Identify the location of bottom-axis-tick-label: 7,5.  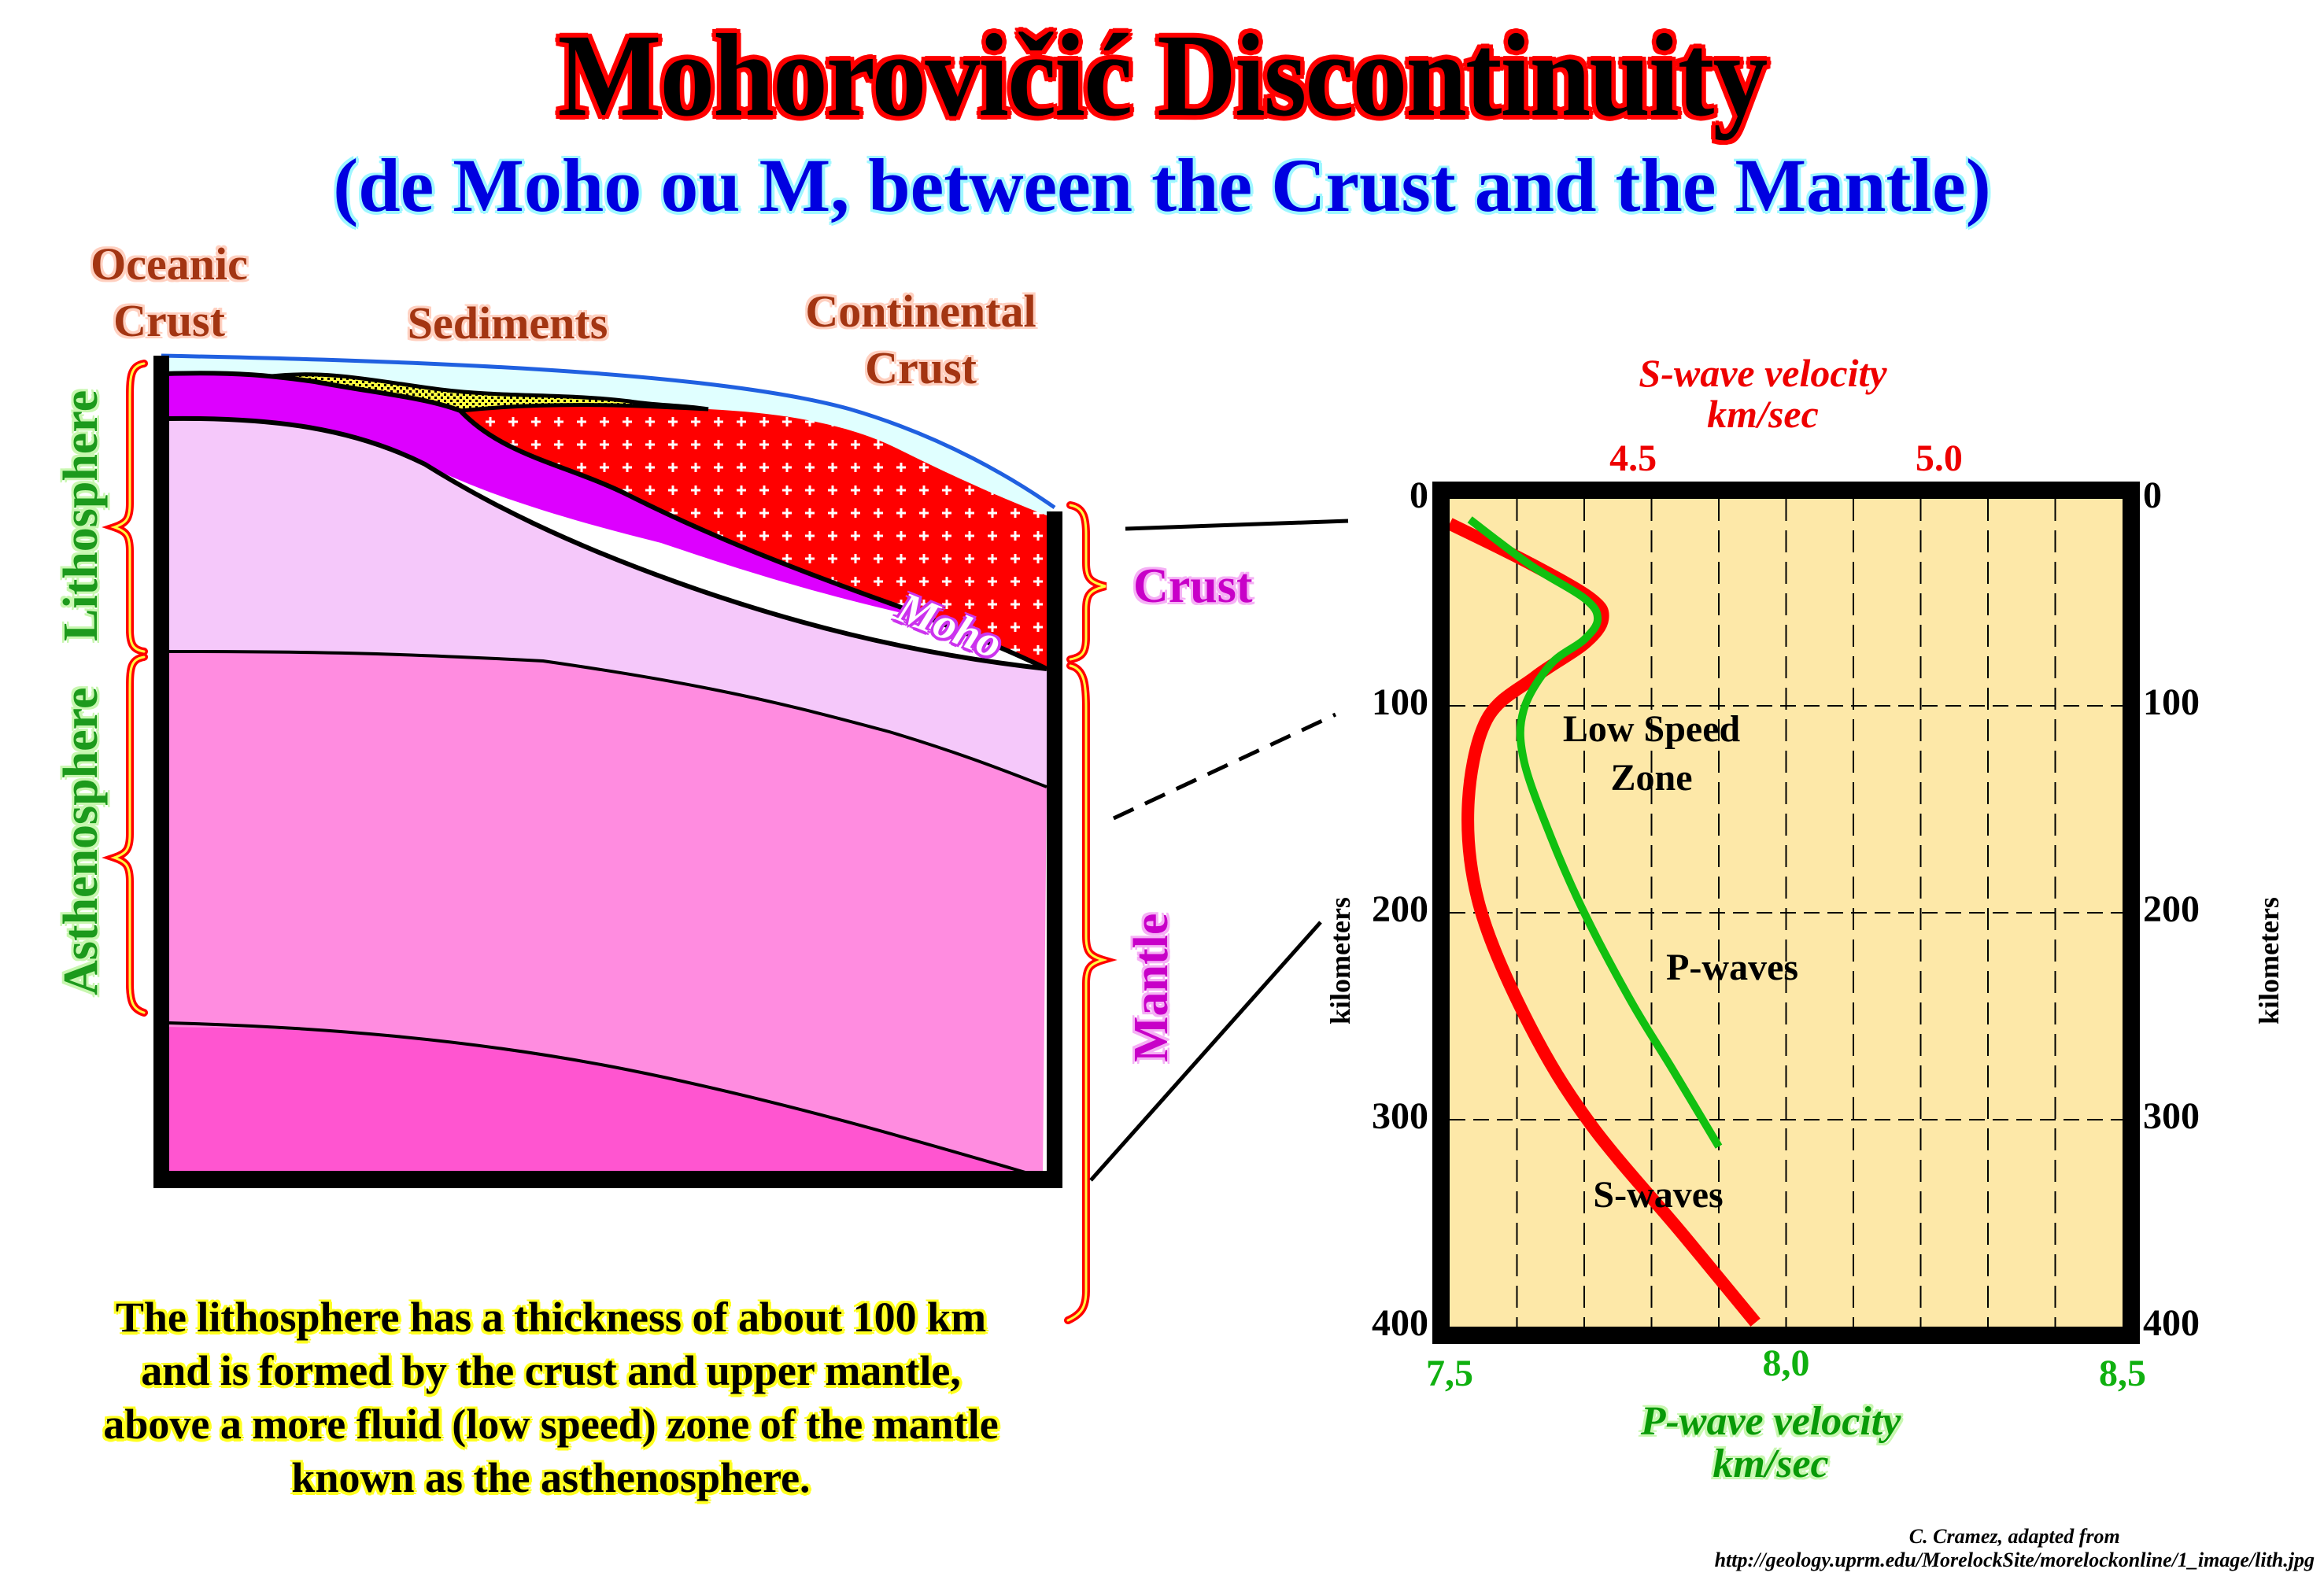
(1449, 1373).